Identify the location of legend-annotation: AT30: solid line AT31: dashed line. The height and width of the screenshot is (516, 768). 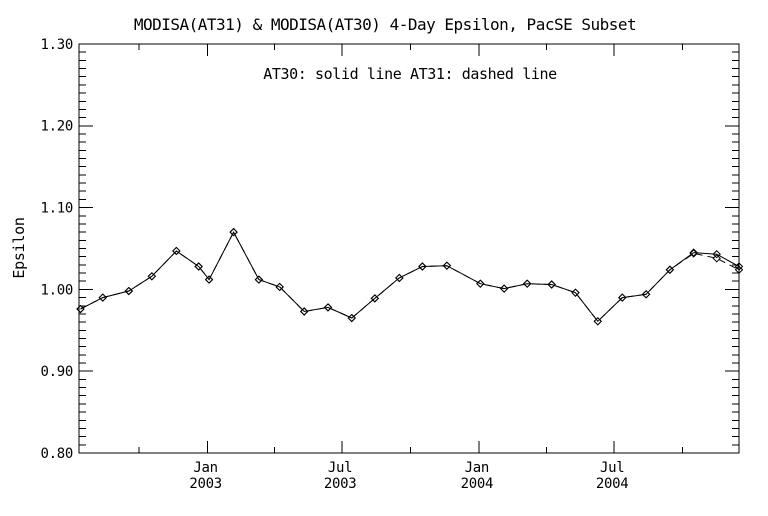
(410, 74).